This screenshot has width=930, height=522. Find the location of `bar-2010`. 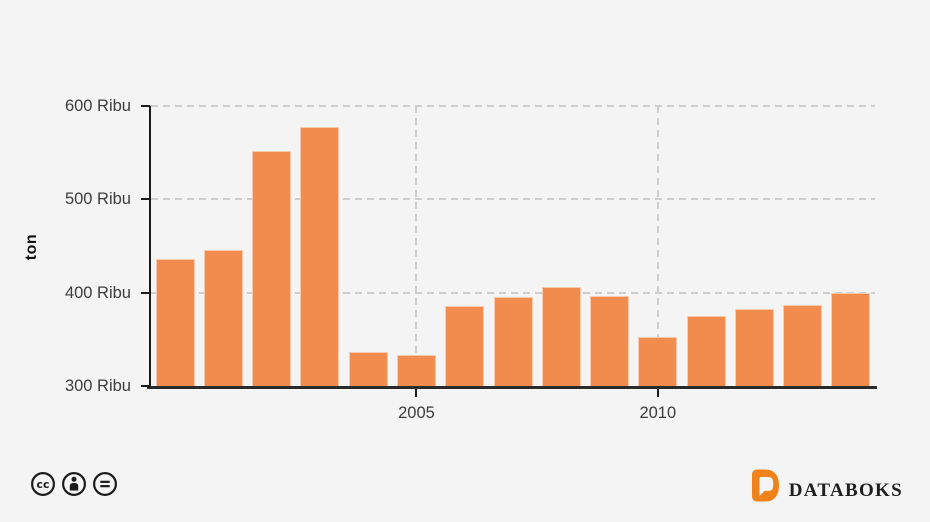

bar-2010 is located at coordinates (658, 361).